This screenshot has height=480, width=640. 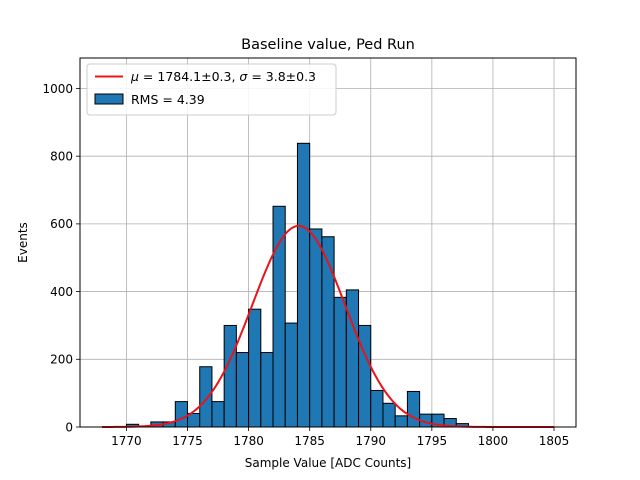 I want to click on y-tick-label: 1000, so click(x=57, y=89).